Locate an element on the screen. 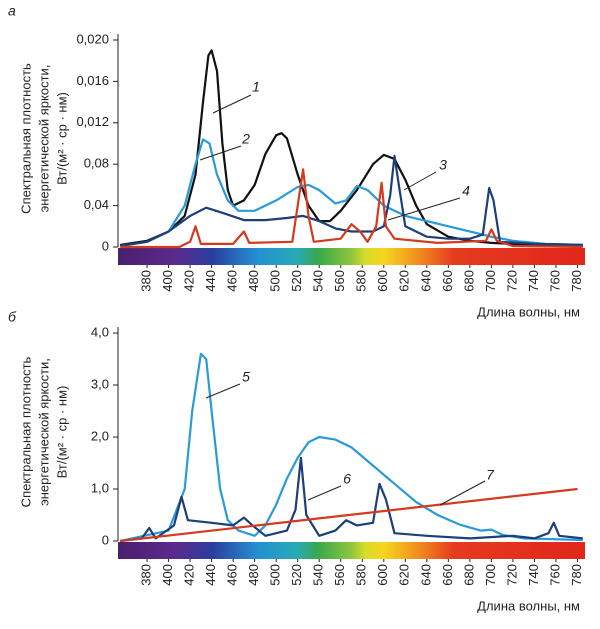  series-label: 1 is located at coordinates (256, 87).